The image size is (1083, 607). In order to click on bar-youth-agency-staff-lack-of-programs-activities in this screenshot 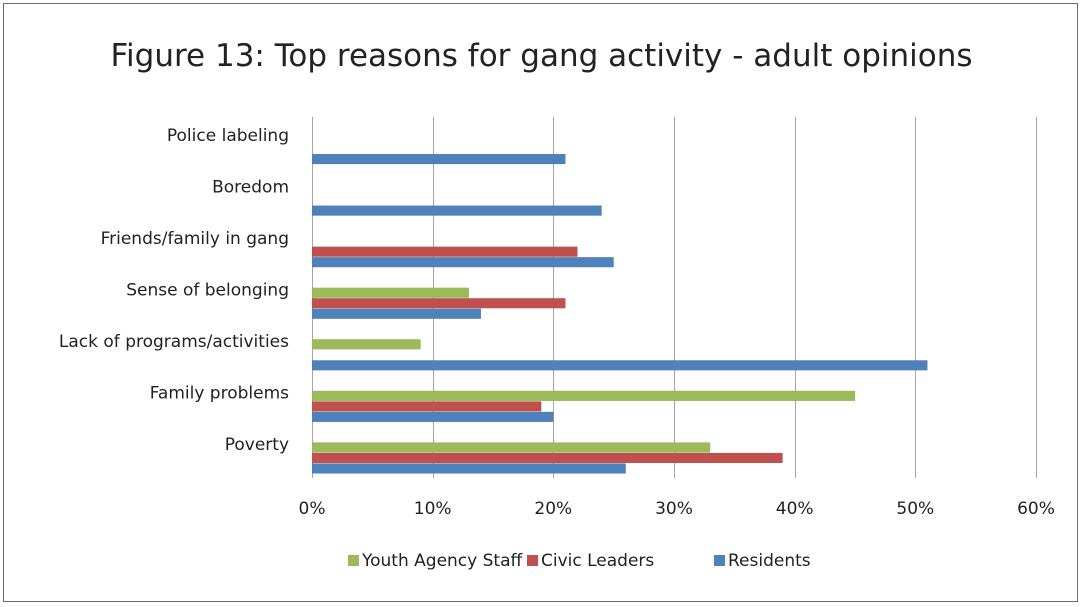, I will do `click(366, 344)`.